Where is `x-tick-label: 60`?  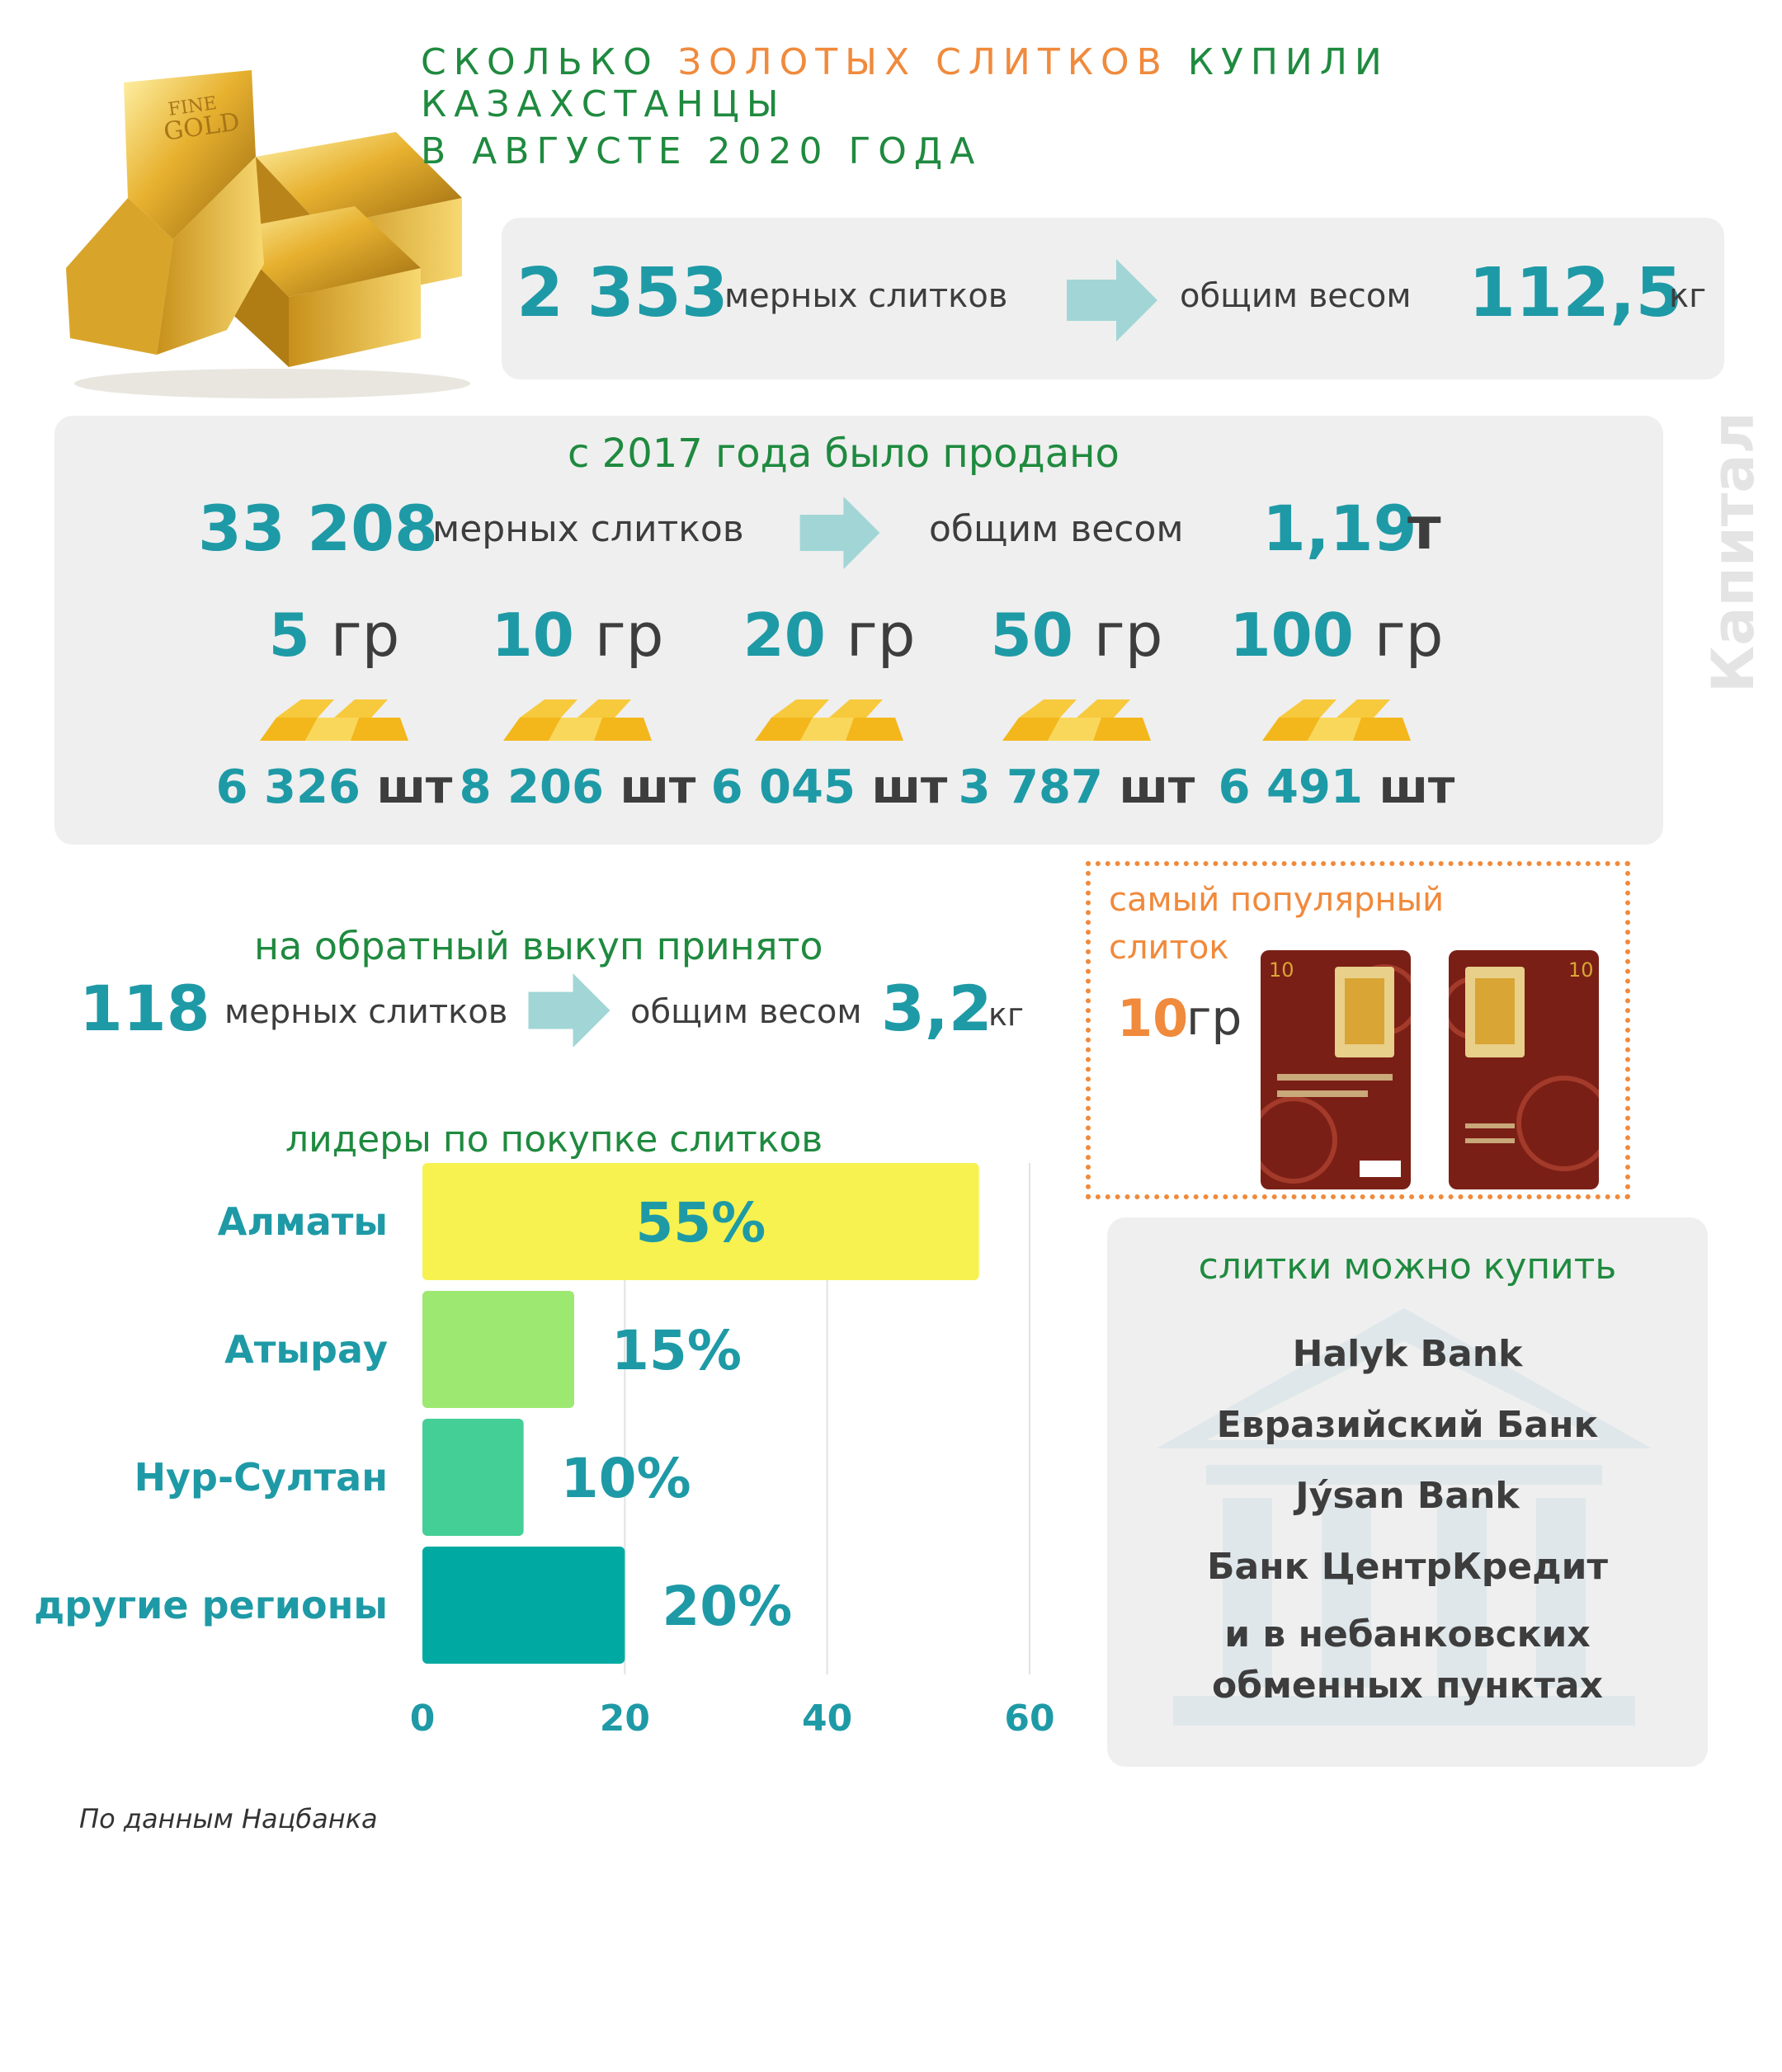 x-tick-label: 60 is located at coordinates (1029, 1719).